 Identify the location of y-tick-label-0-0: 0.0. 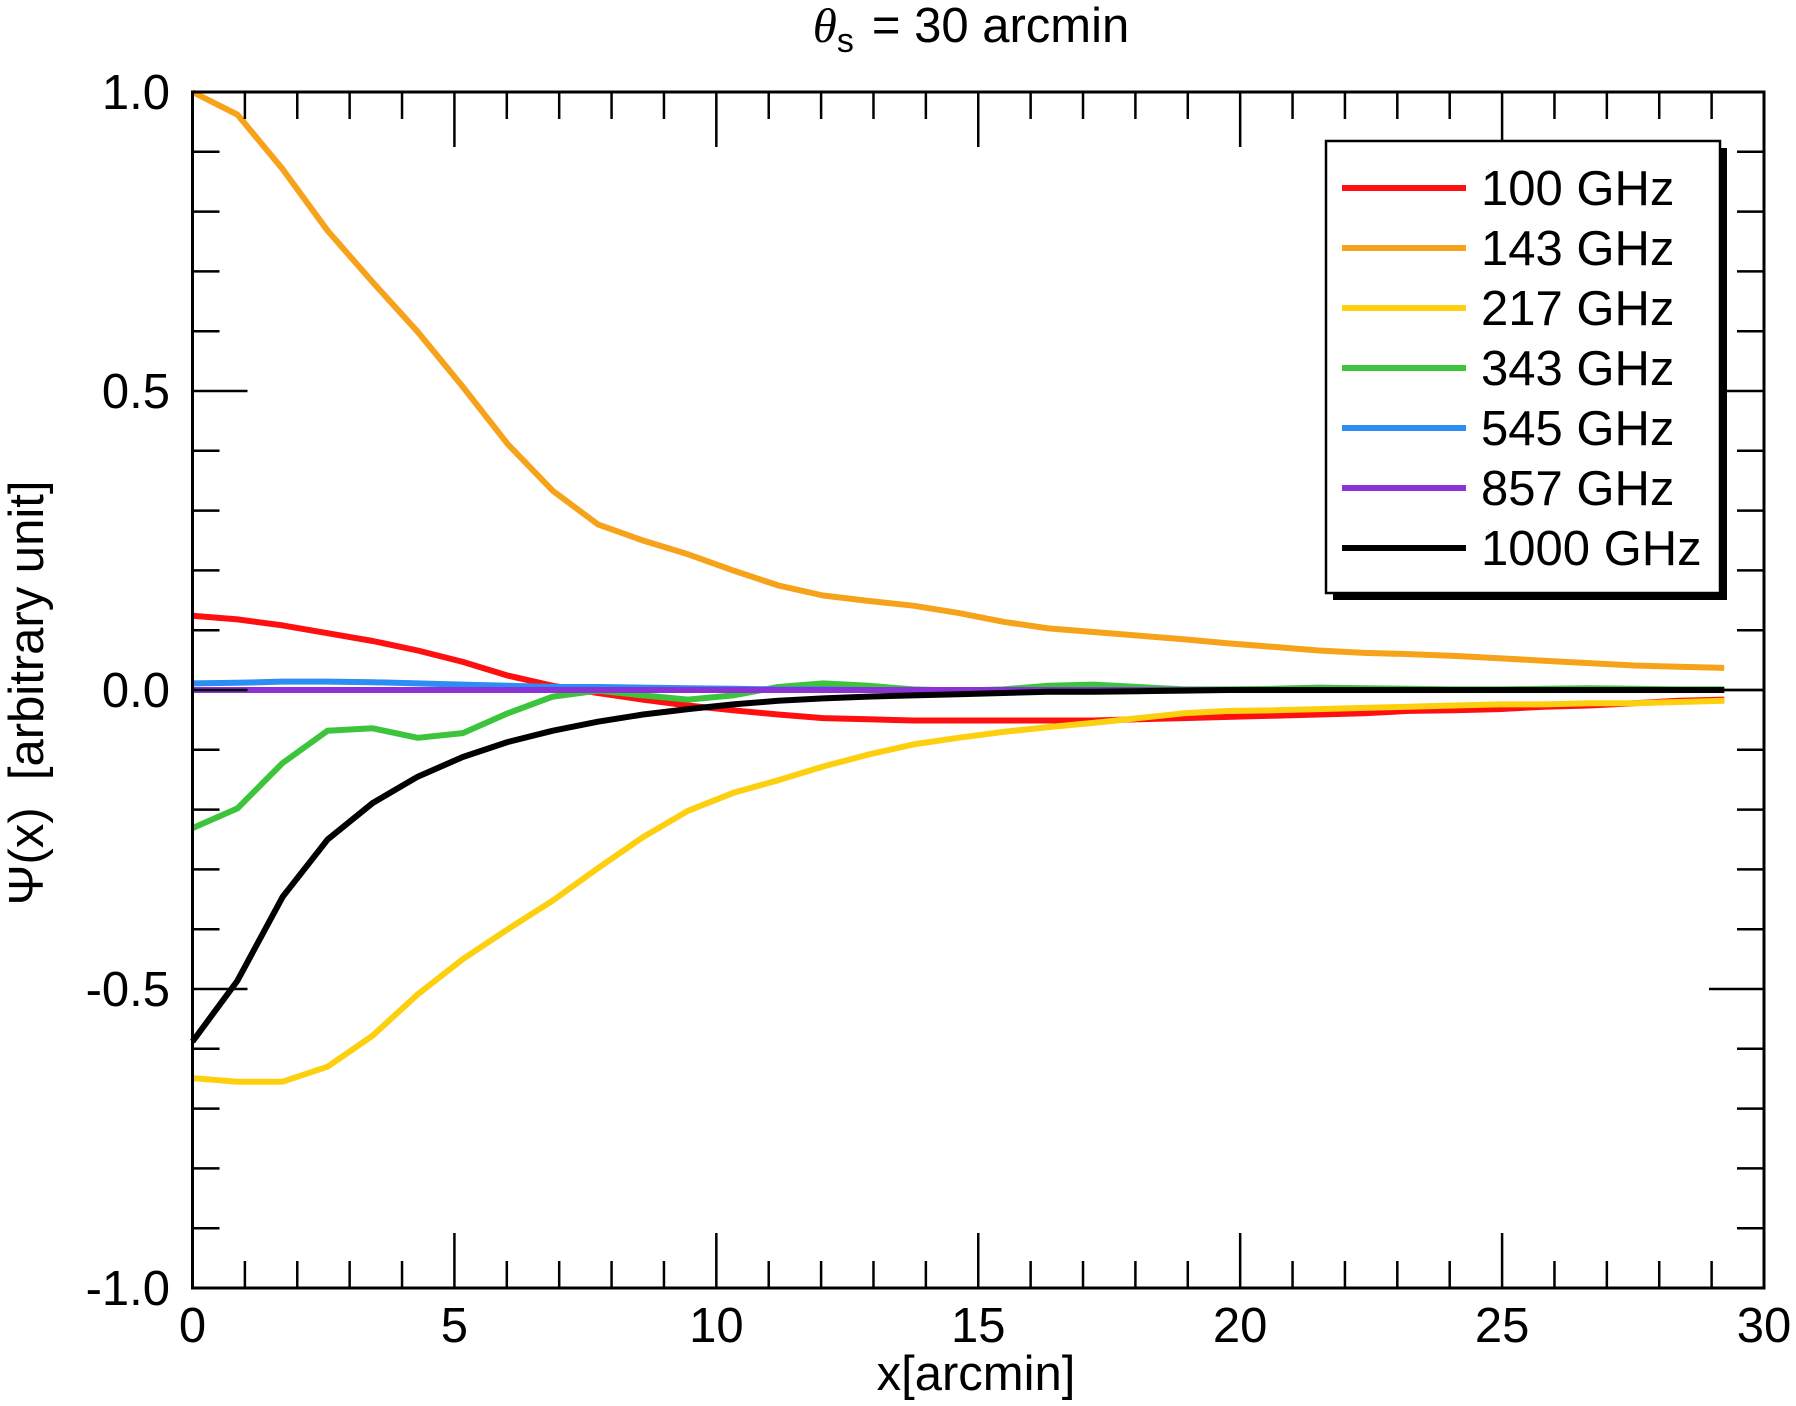
(136, 691).